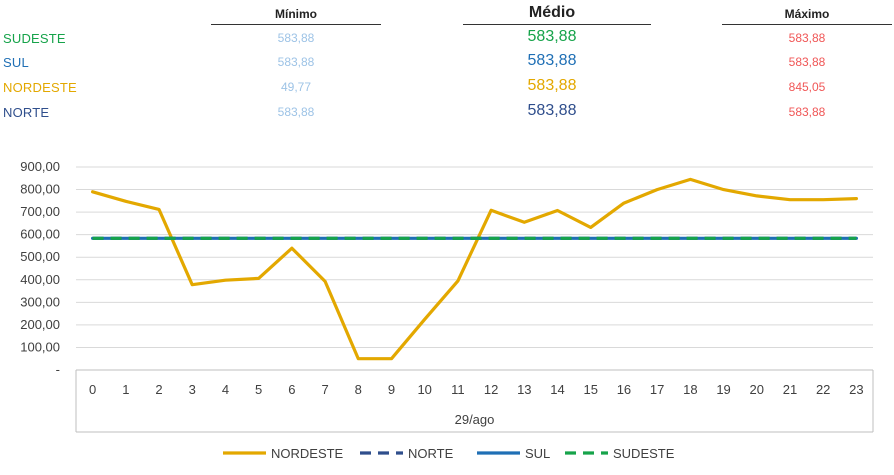  I want to click on y-tick-label: 200,00, so click(40, 324).